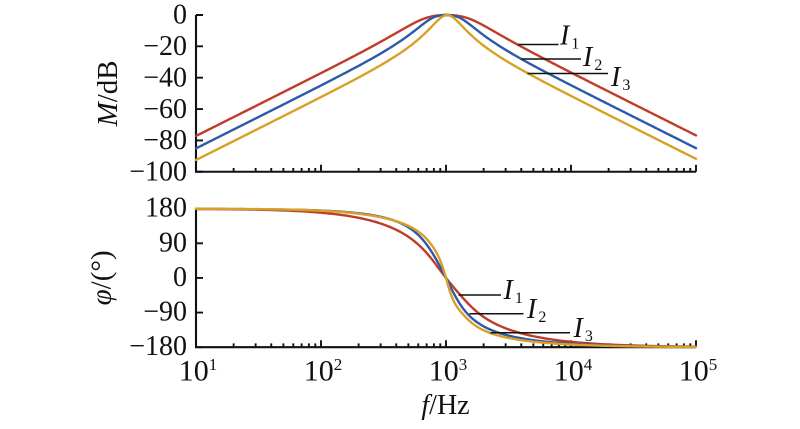 The image size is (800, 429). What do you see at coordinates (158, 171) in the screenshot?
I see `svg-text: −100` at bounding box center [158, 171].